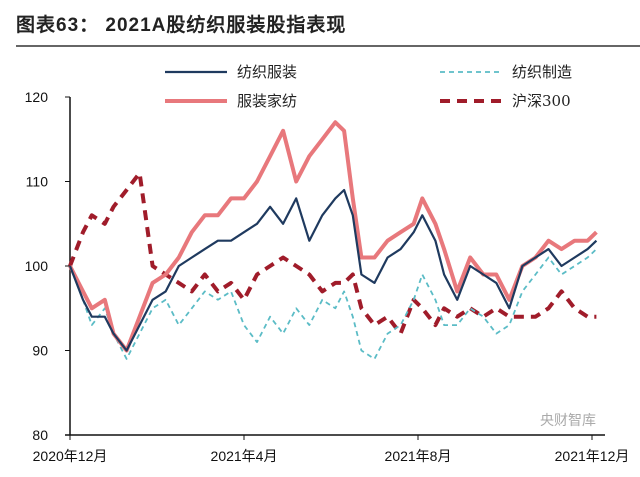 The image size is (640, 477). I want to click on x-tick-label: 2020年12月, so click(70, 456).